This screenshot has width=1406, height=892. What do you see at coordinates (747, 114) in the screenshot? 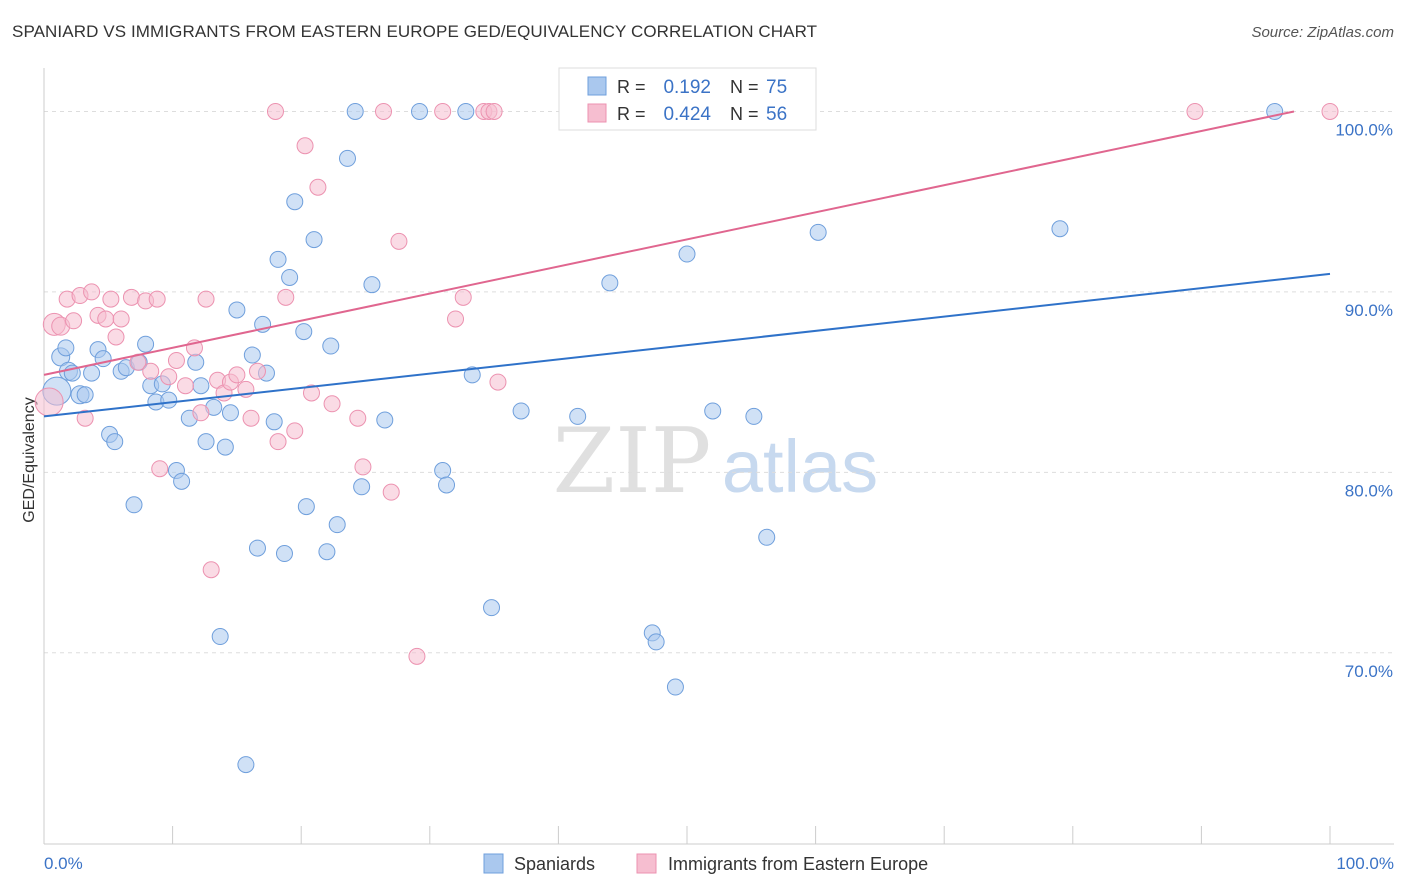
I see `legend-n-label-eastern-europe: N =` at bounding box center [747, 114].